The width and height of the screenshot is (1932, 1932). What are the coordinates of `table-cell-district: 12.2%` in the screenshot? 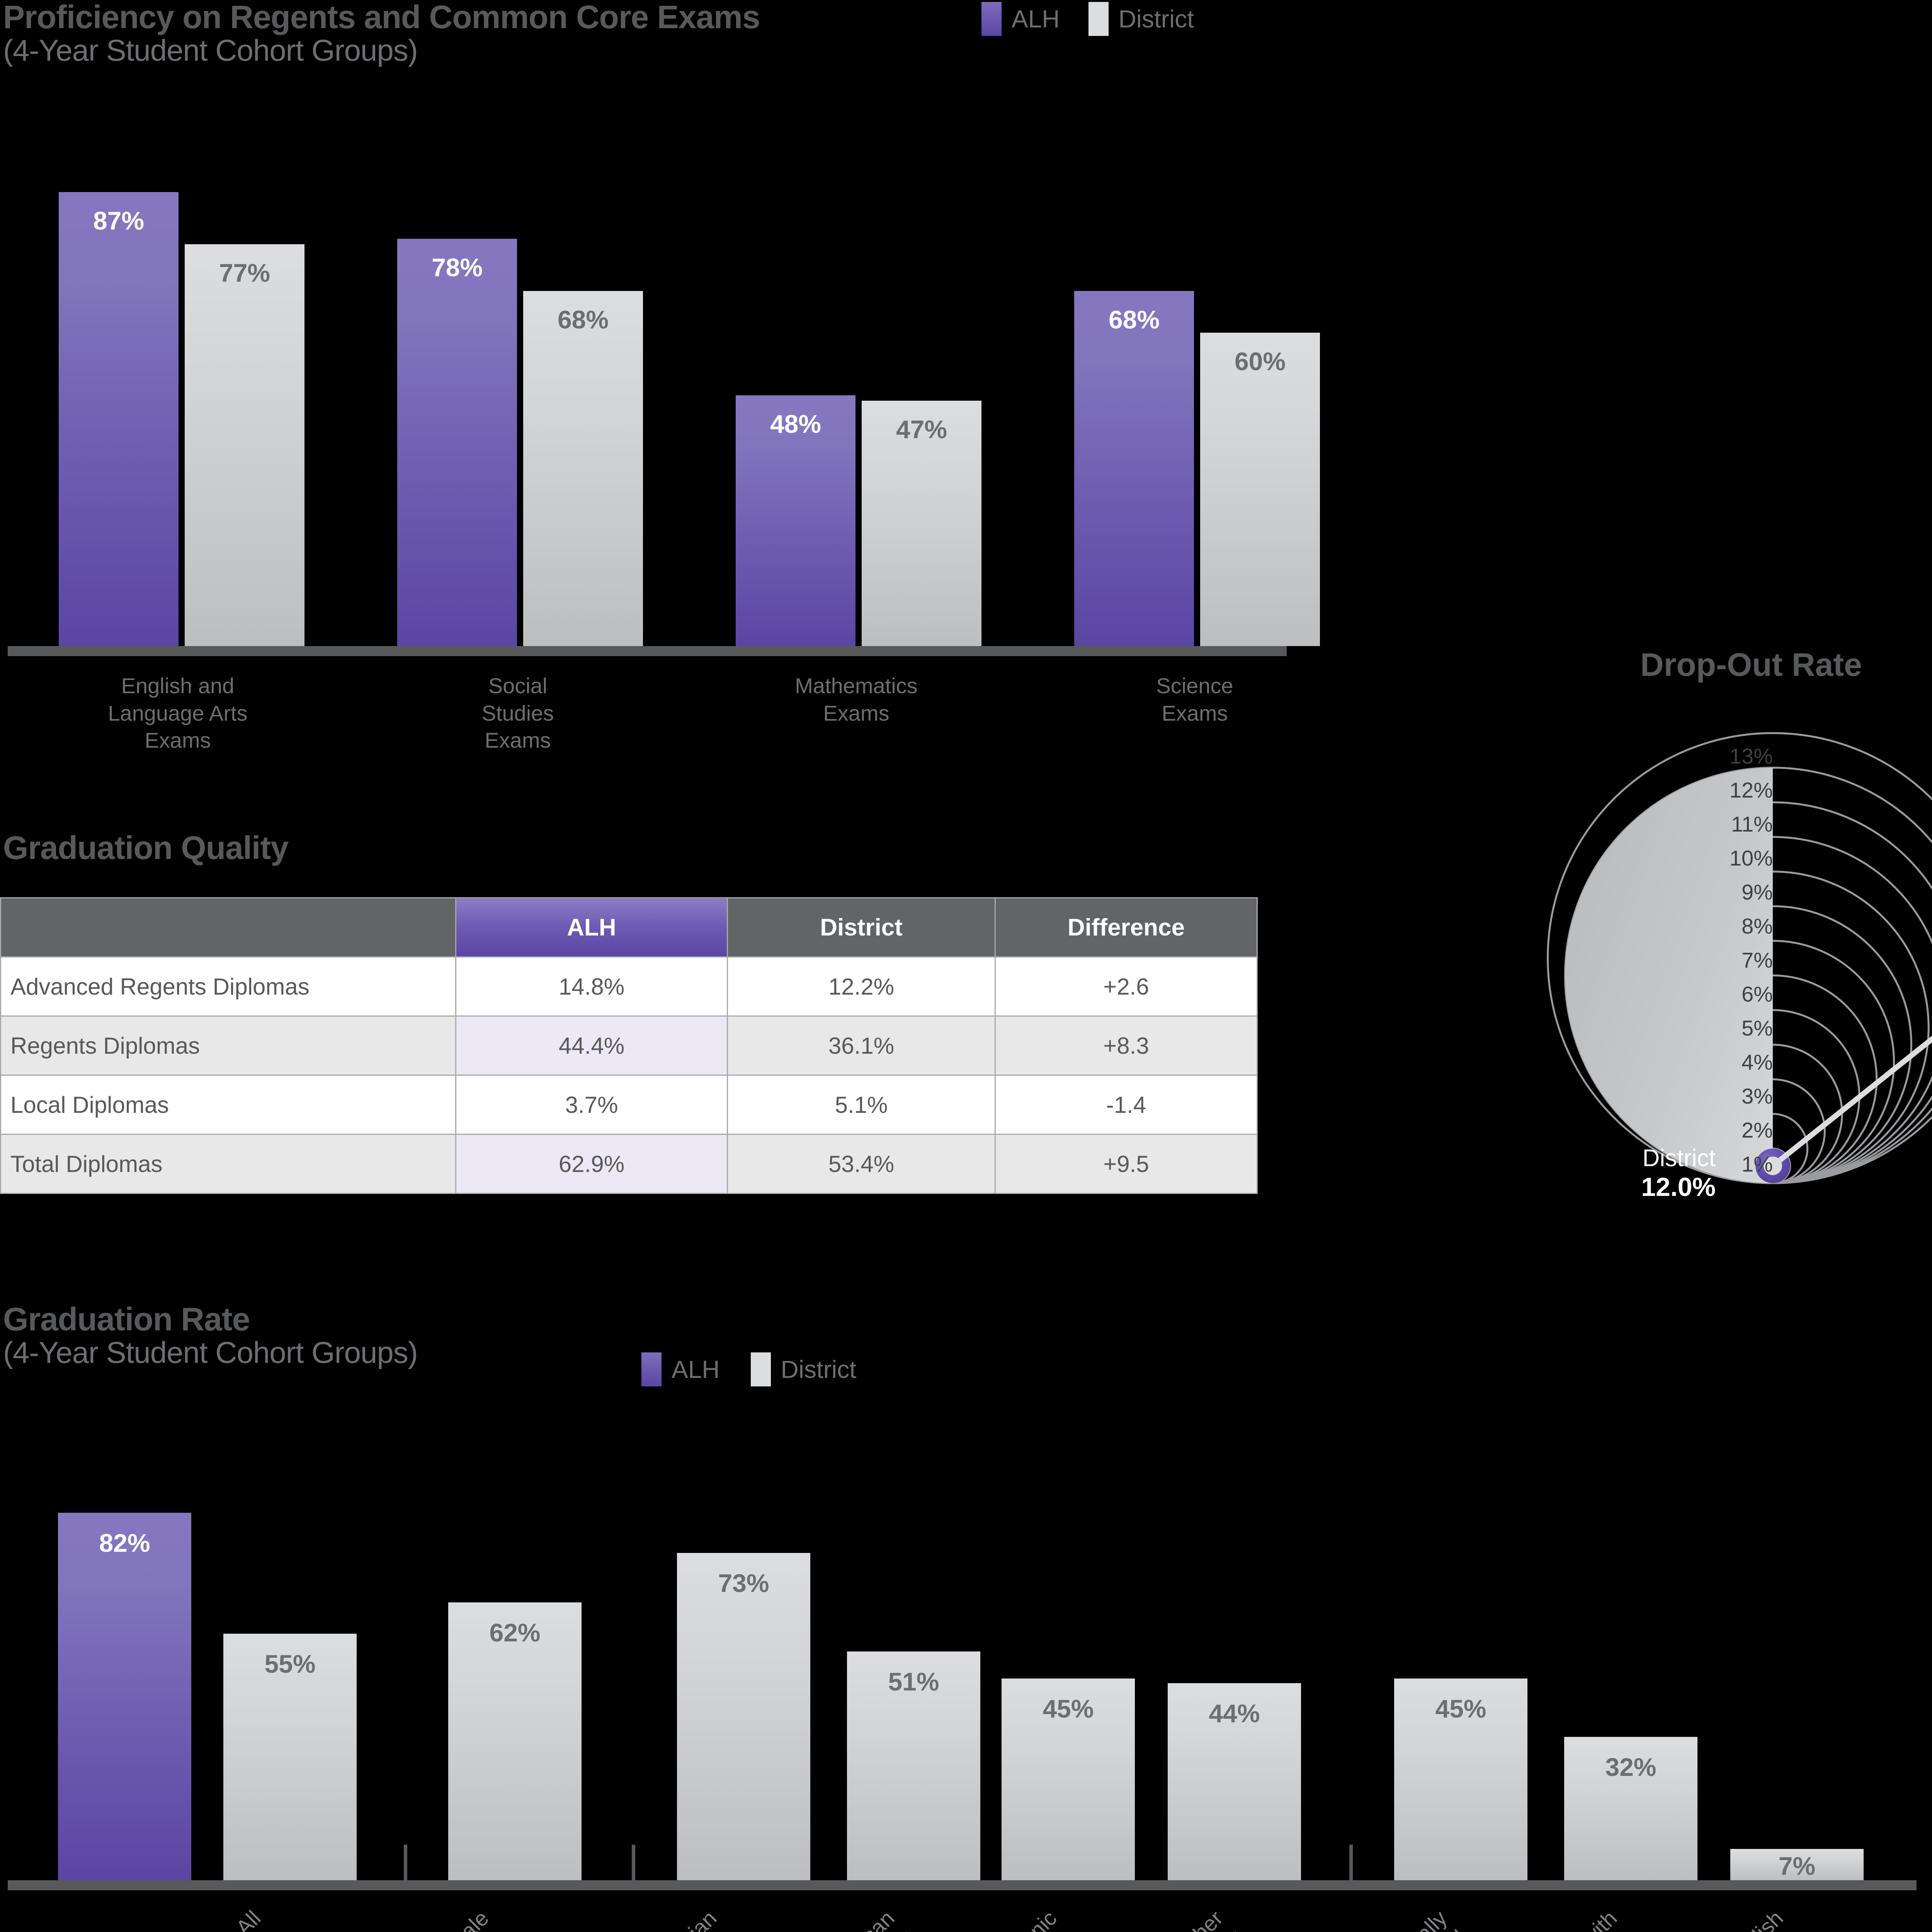 It's located at (862, 986).